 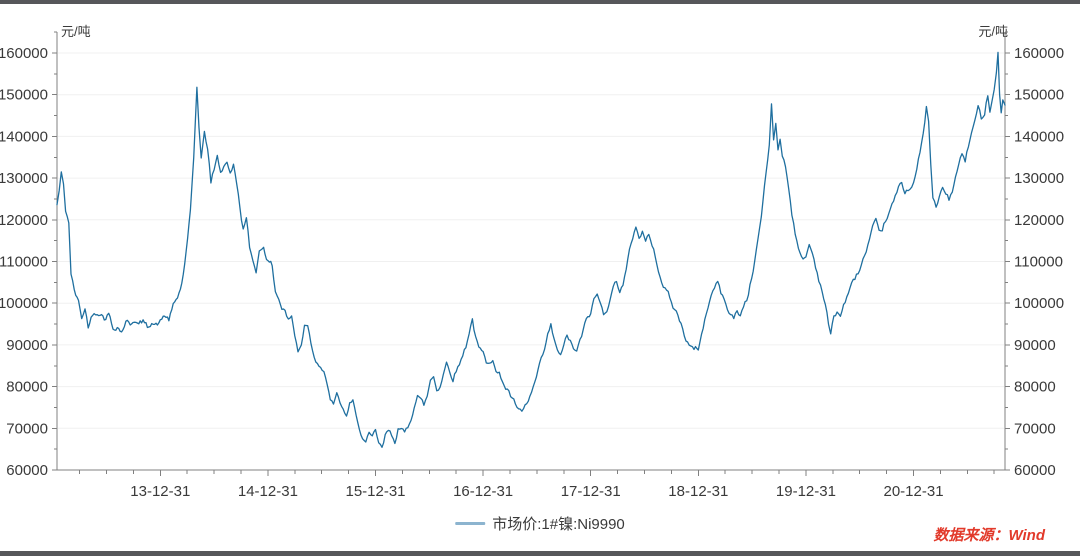 What do you see at coordinates (76, 31) in the screenshot?
I see `unit-label-left: 元/吨` at bounding box center [76, 31].